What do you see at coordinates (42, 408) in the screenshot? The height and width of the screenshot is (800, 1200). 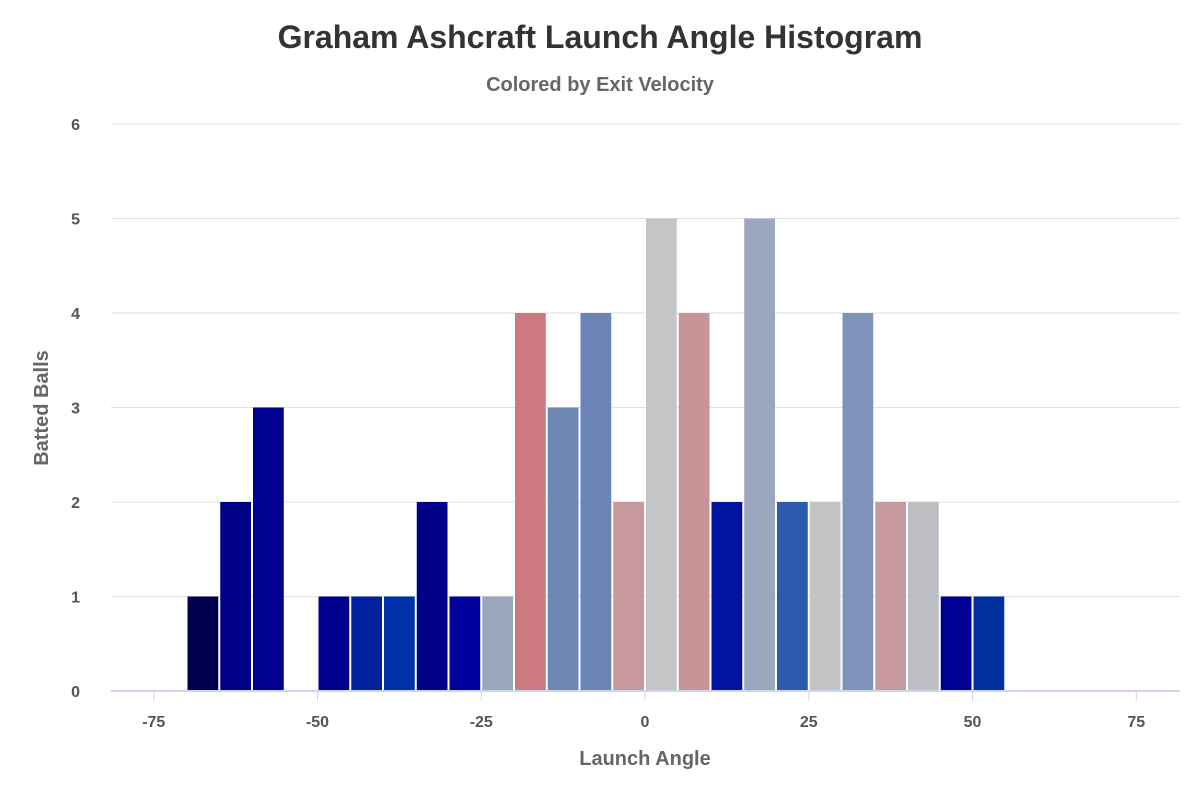 I see `y-axis-label: Batted Balls` at bounding box center [42, 408].